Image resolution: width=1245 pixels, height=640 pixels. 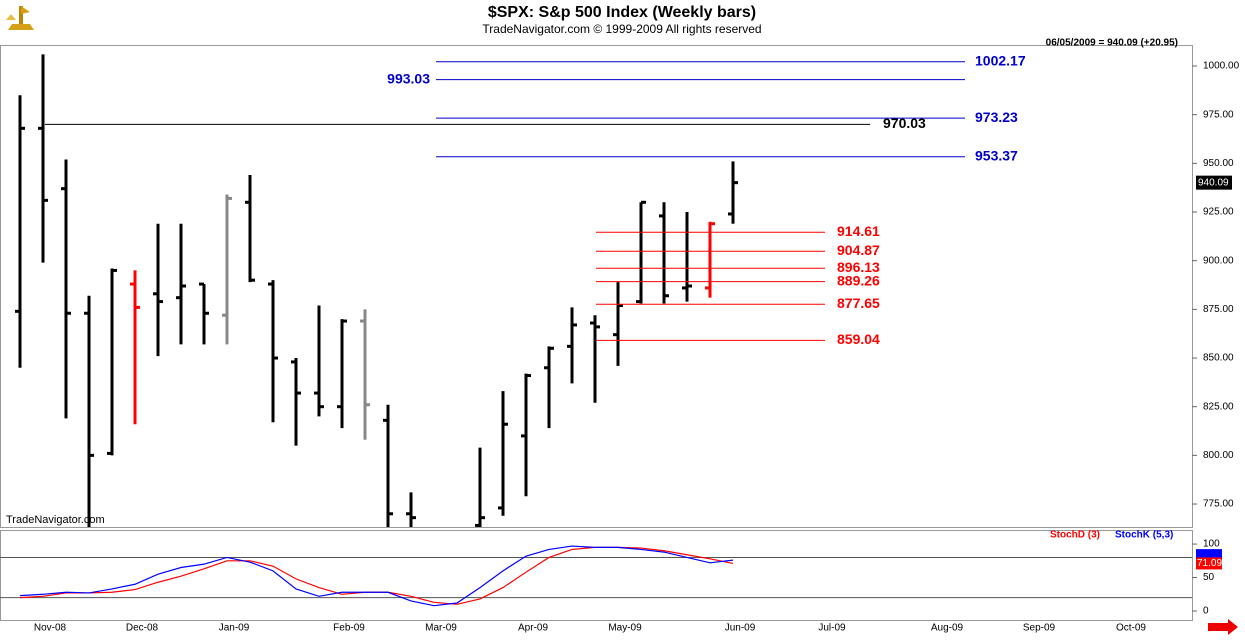 I want to click on x-tick-label: Mar-09, so click(x=441, y=628).